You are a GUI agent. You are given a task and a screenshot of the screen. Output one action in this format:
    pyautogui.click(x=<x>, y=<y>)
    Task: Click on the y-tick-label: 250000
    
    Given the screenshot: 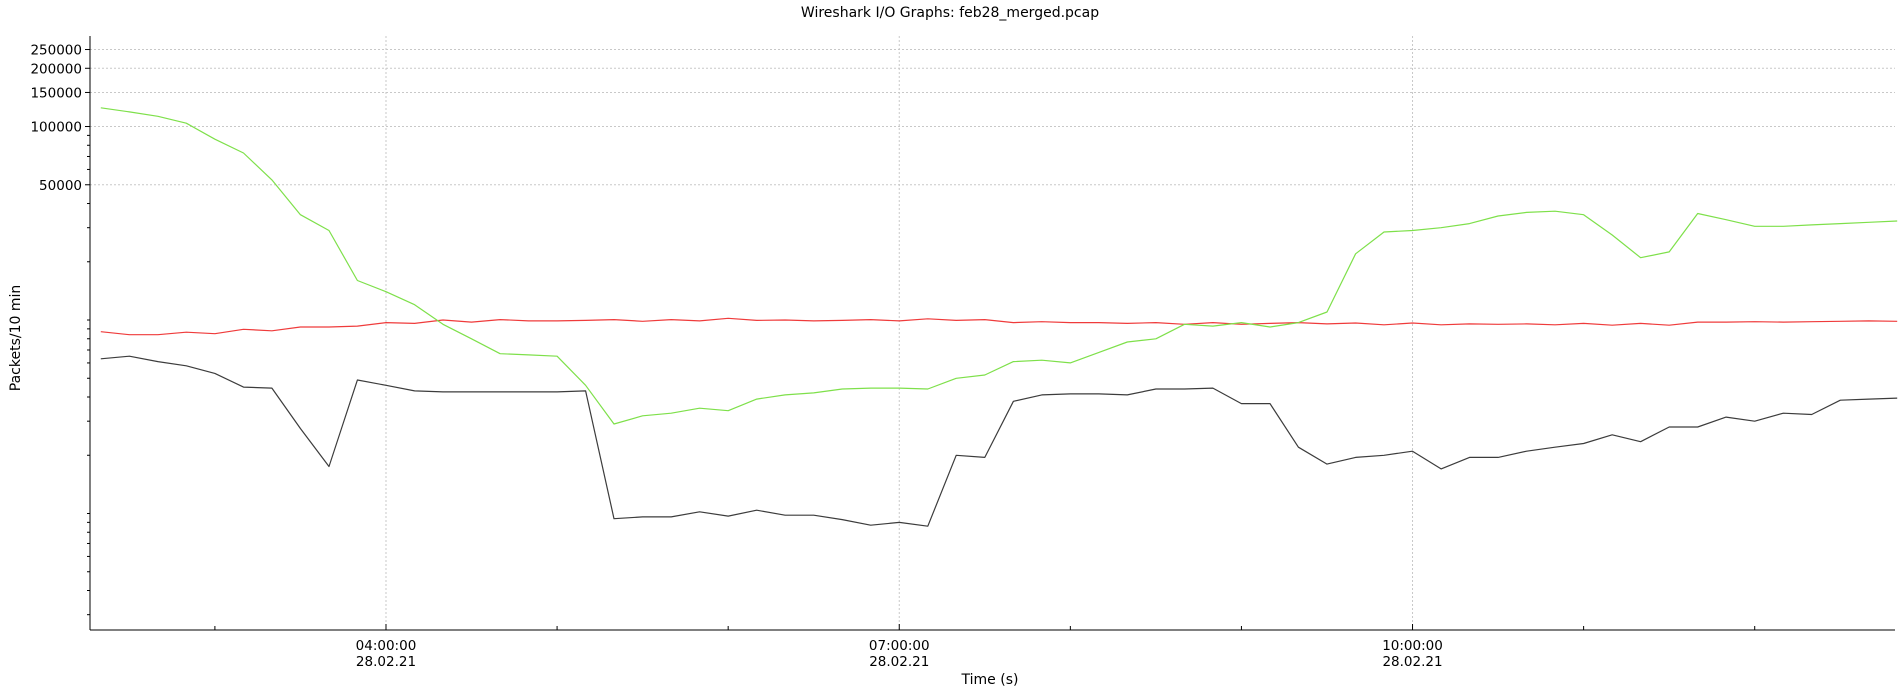 What is the action you would take?
    pyautogui.click(x=56, y=51)
    